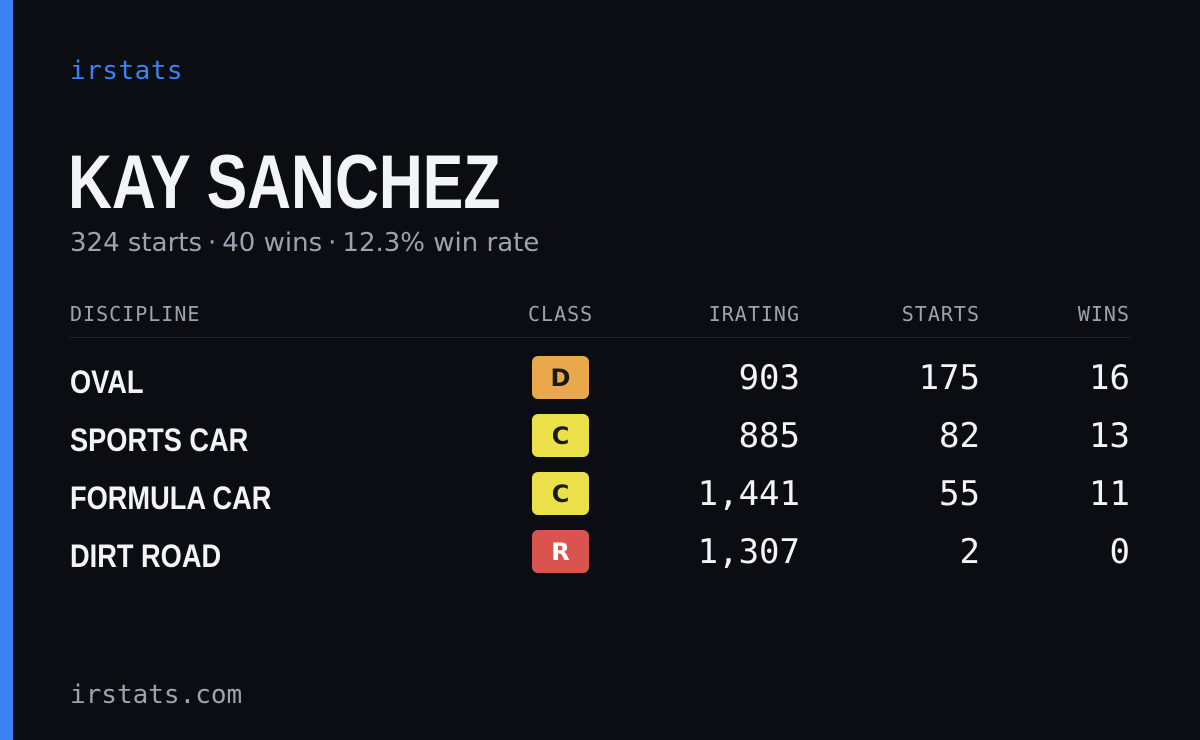  Describe the element at coordinates (272, 243) in the screenshot. I see `wins-count: 40 wins` at that location.